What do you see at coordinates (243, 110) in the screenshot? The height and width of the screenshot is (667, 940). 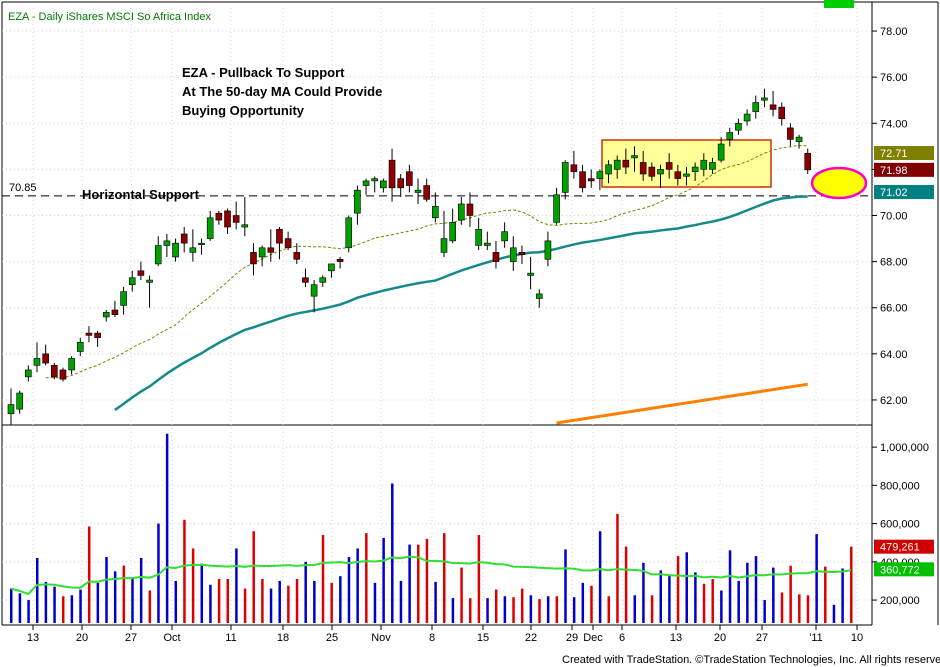 I see `annotation-line-3: Buying Opportunity` at bounding box center [243, 110].